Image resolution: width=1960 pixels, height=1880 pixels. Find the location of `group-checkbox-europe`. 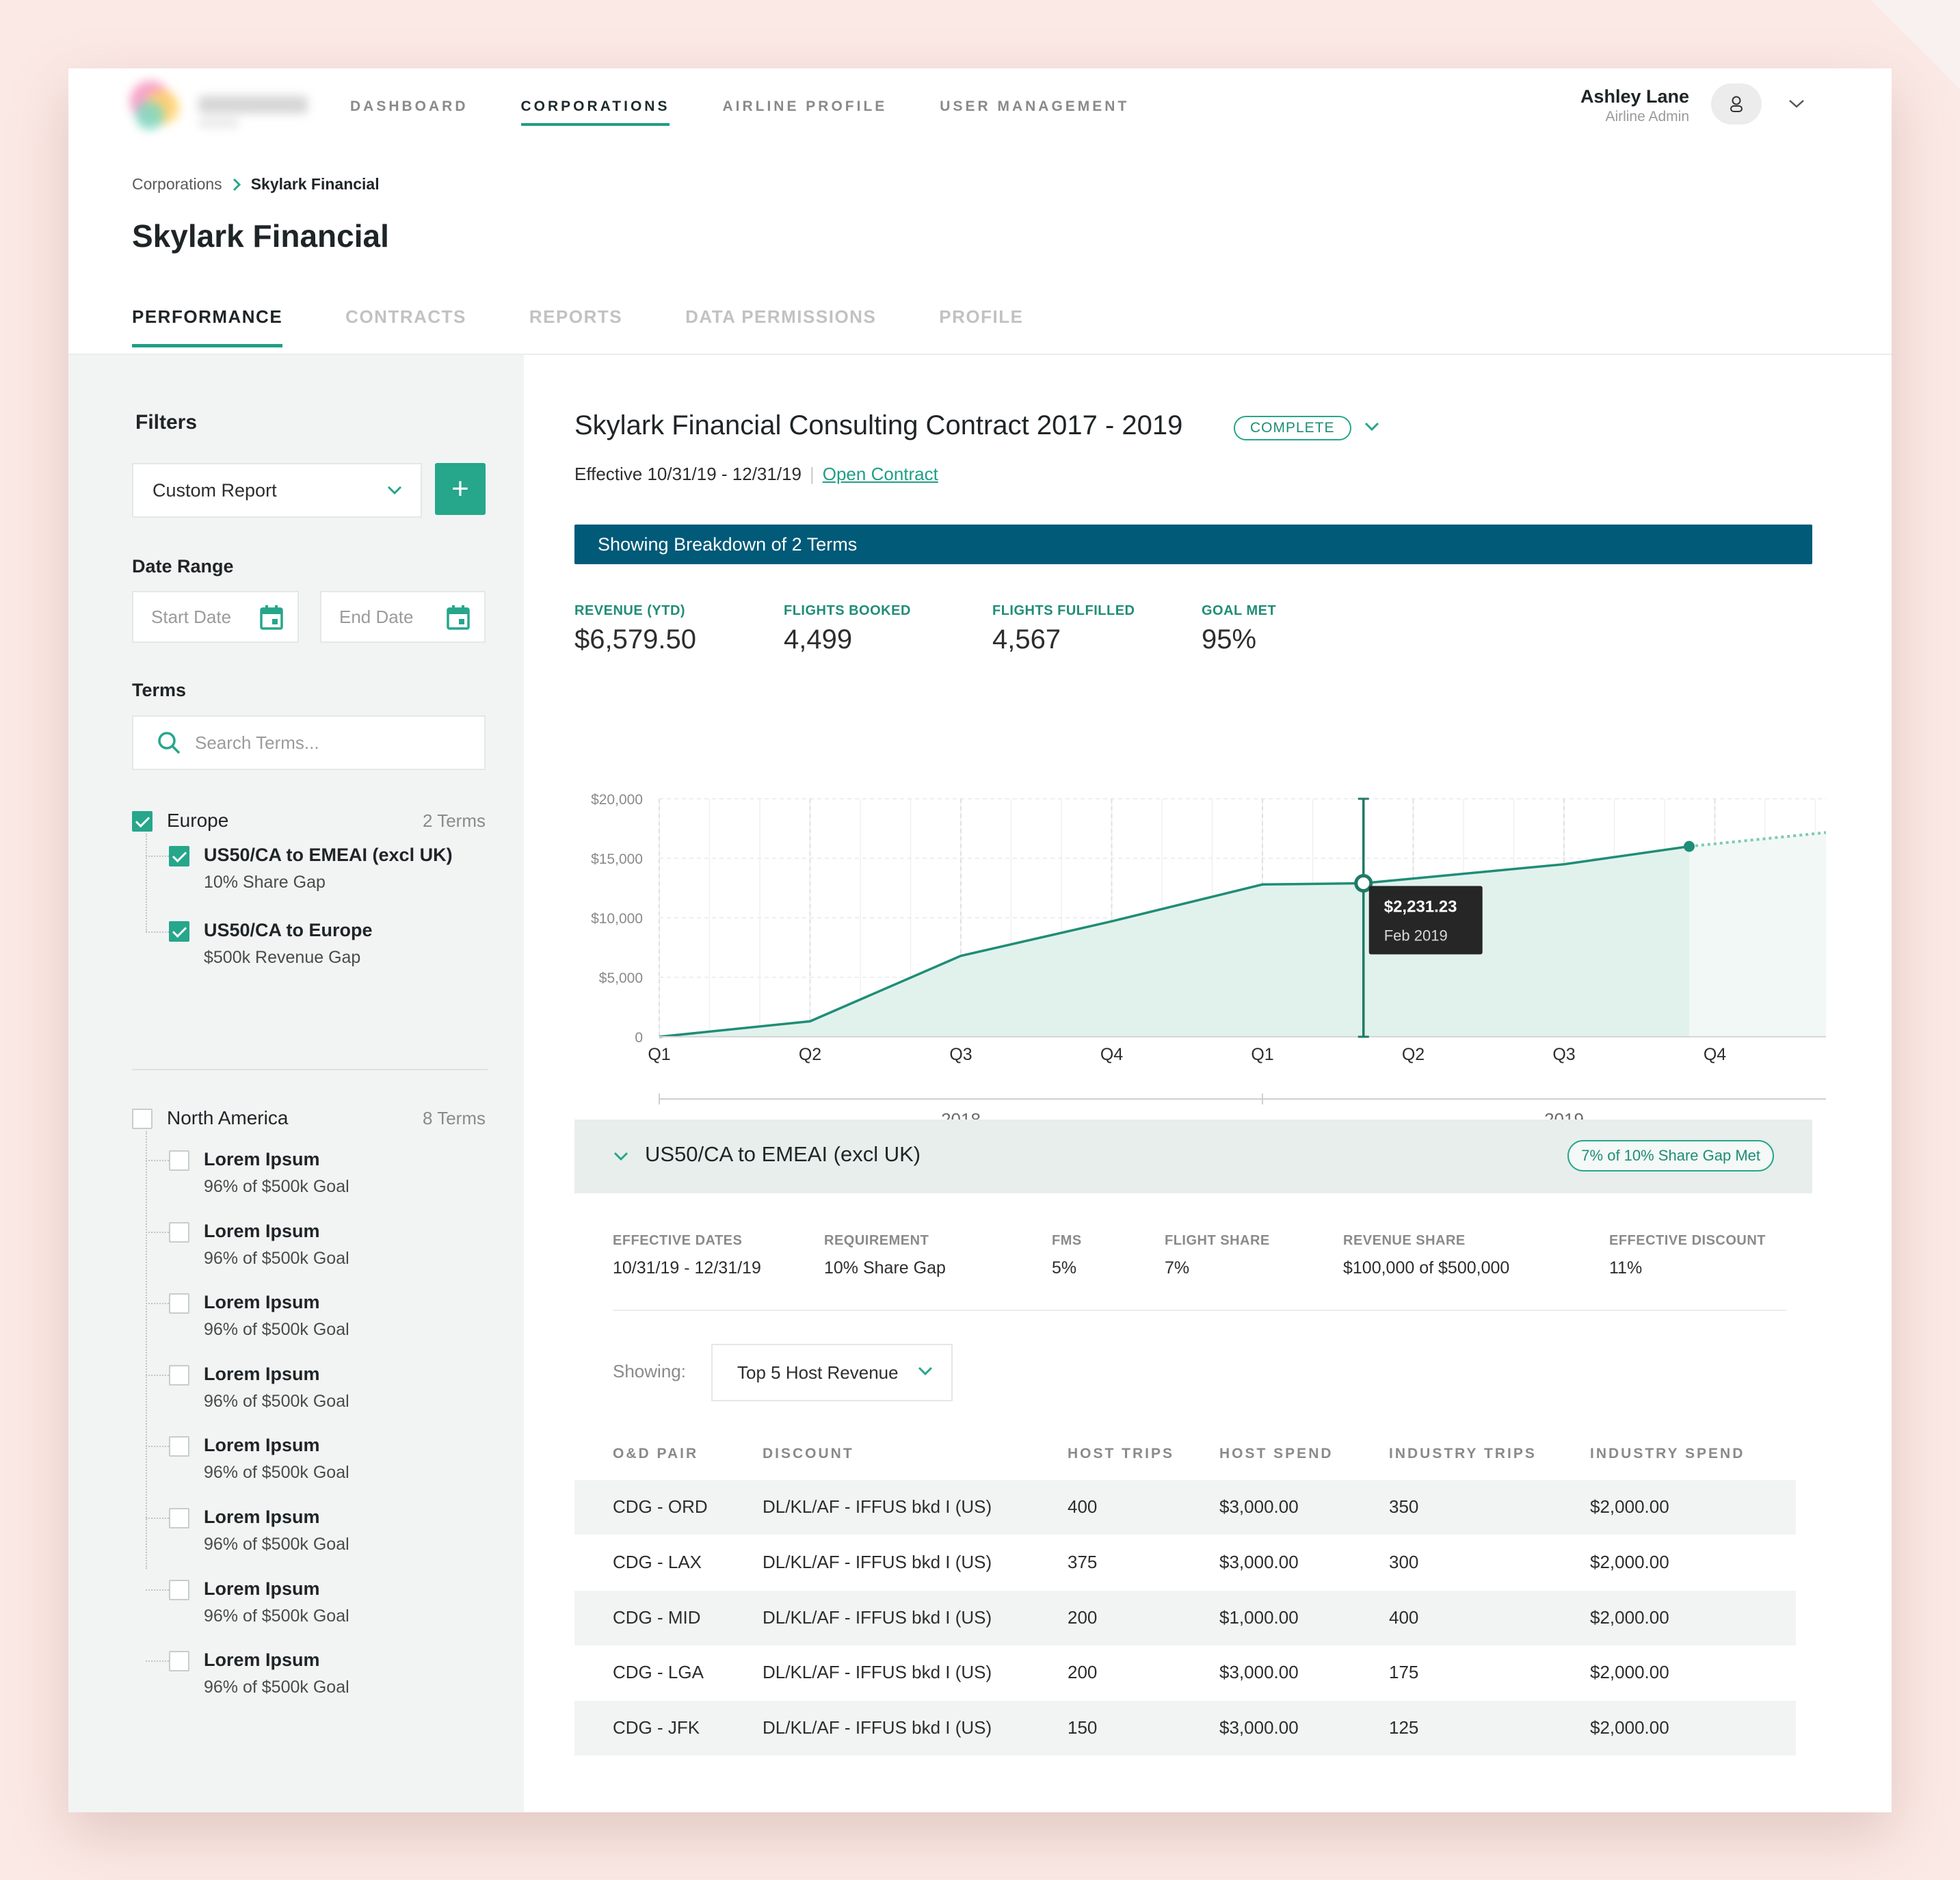

group-checkbox-europe is located at coordinates (142, 821).